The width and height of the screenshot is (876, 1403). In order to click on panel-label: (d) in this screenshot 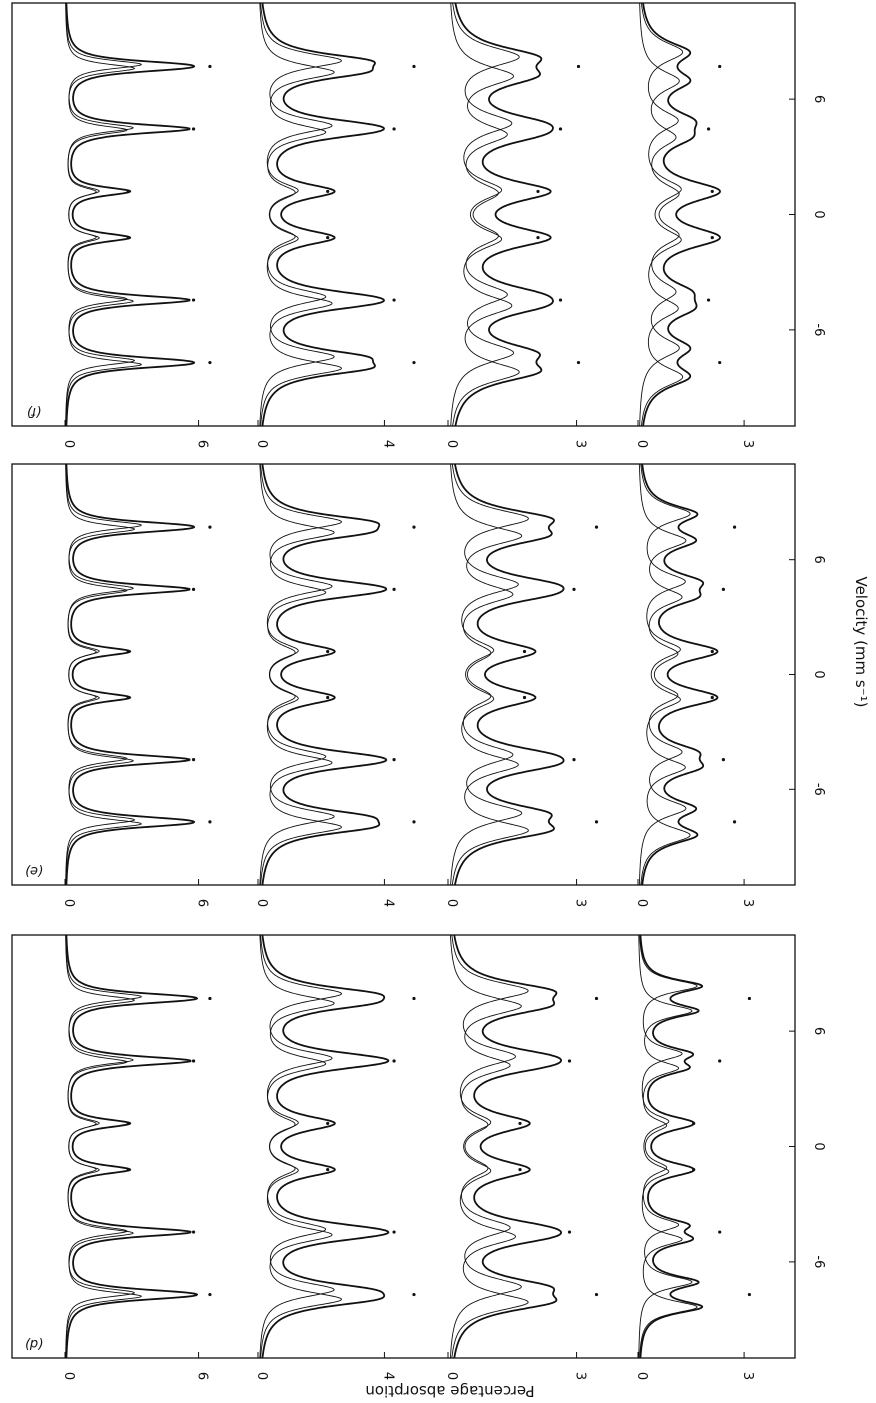, I will do `click(34, 1343)`.